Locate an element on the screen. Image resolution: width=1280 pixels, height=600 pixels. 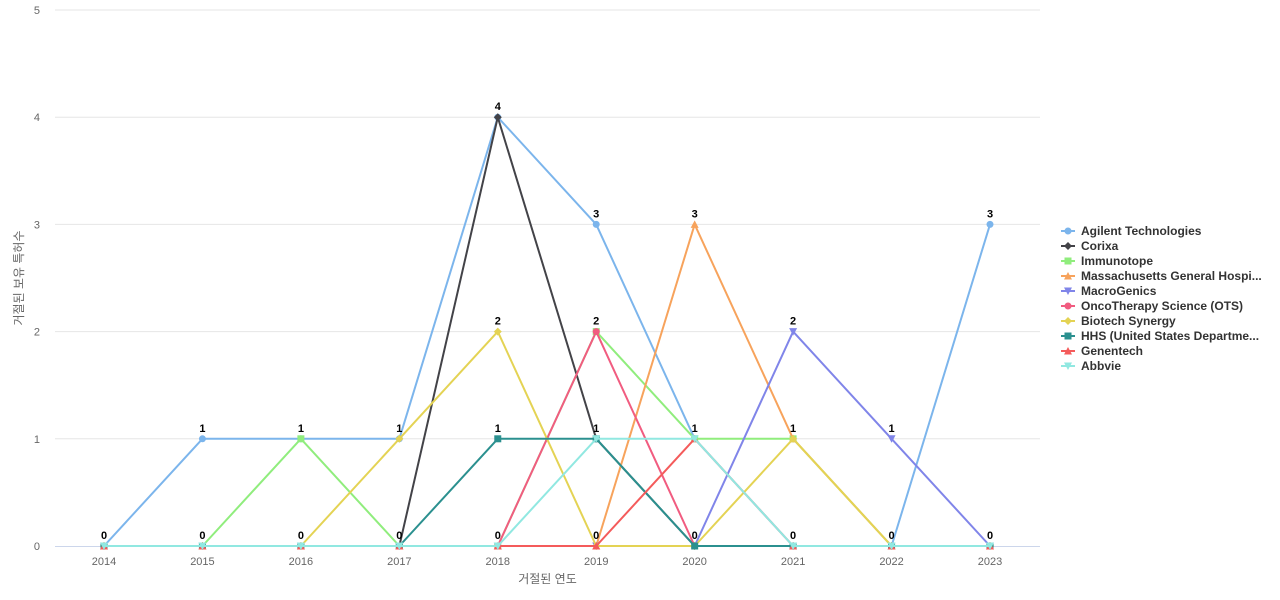
series-line is located at coordinates (547, 492).